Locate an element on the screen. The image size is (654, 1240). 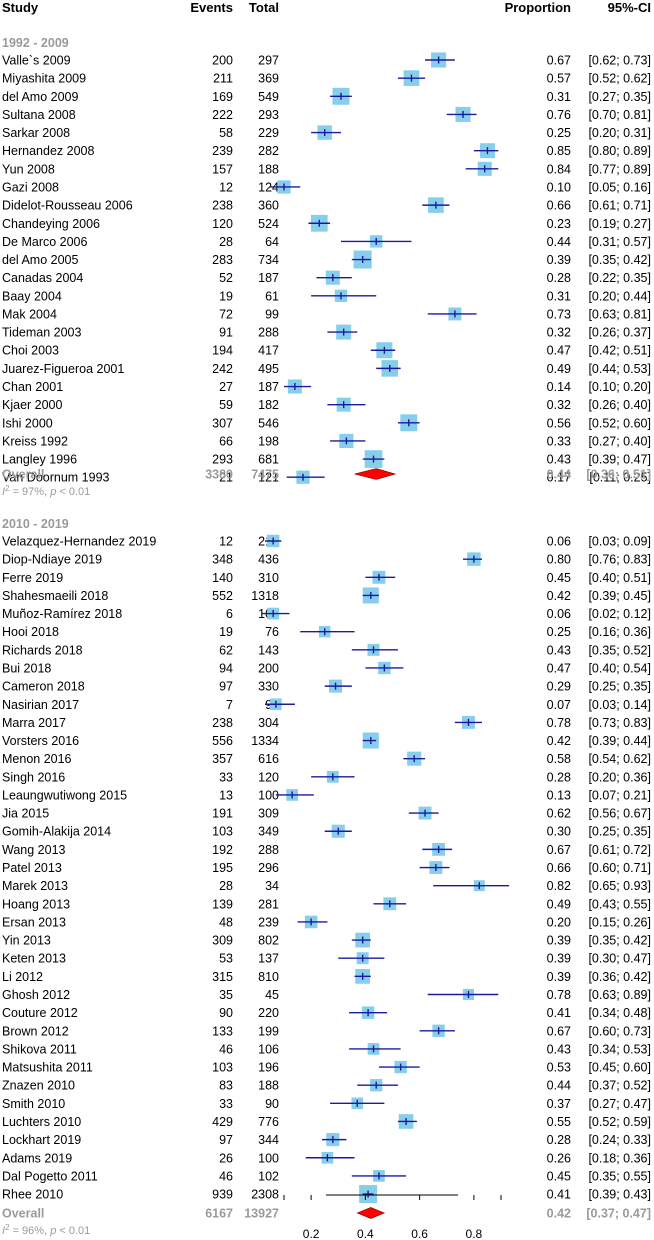
study-events: 103 is located at coordinates (222, 832).